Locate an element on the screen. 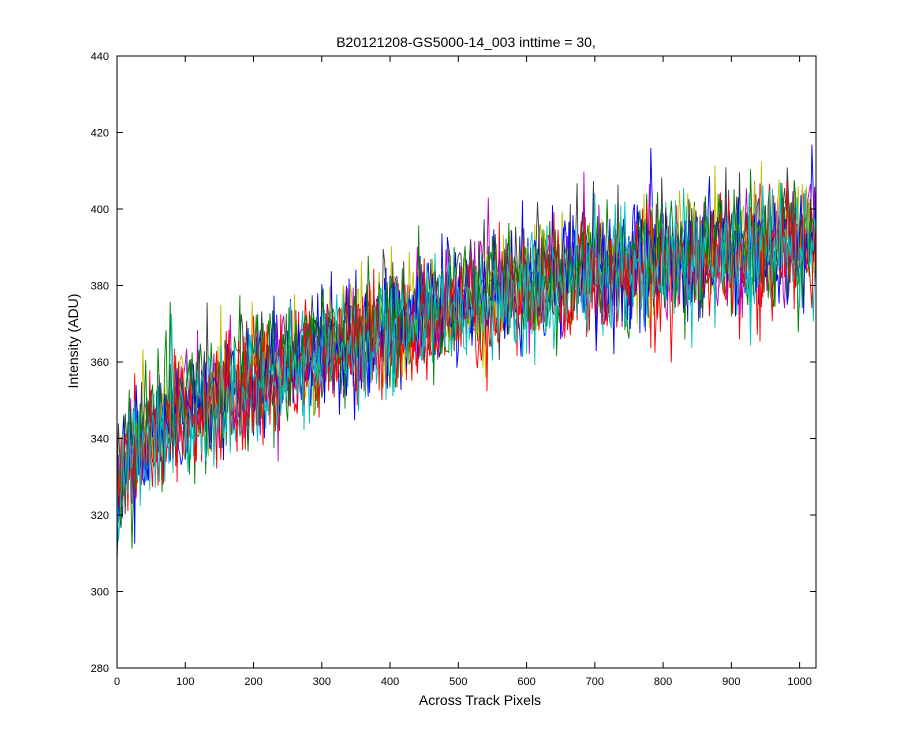 The image size is (900, 750). y-tick-label: 440 is located at coordinates (100, 57).